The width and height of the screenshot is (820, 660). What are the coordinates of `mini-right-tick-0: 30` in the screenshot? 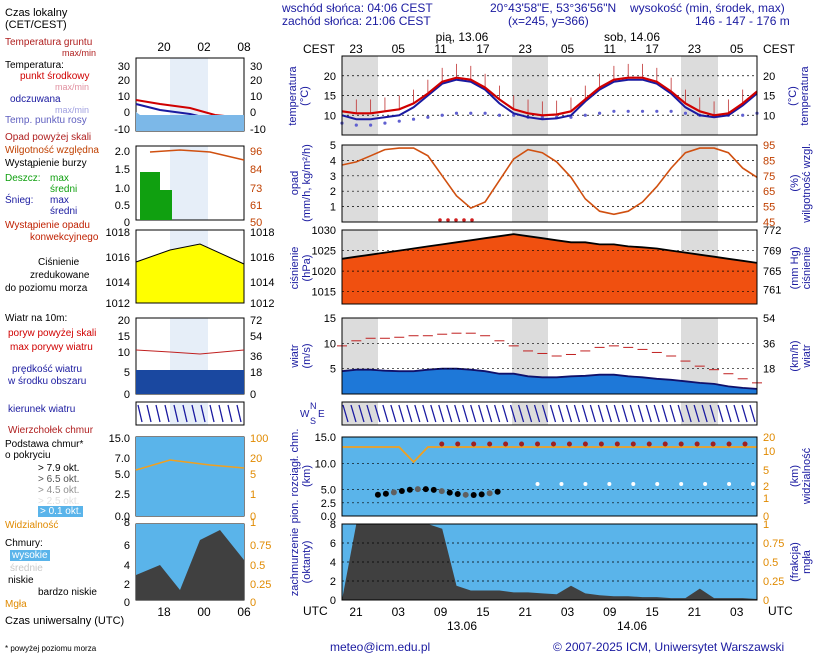 It's located at (256, 67).